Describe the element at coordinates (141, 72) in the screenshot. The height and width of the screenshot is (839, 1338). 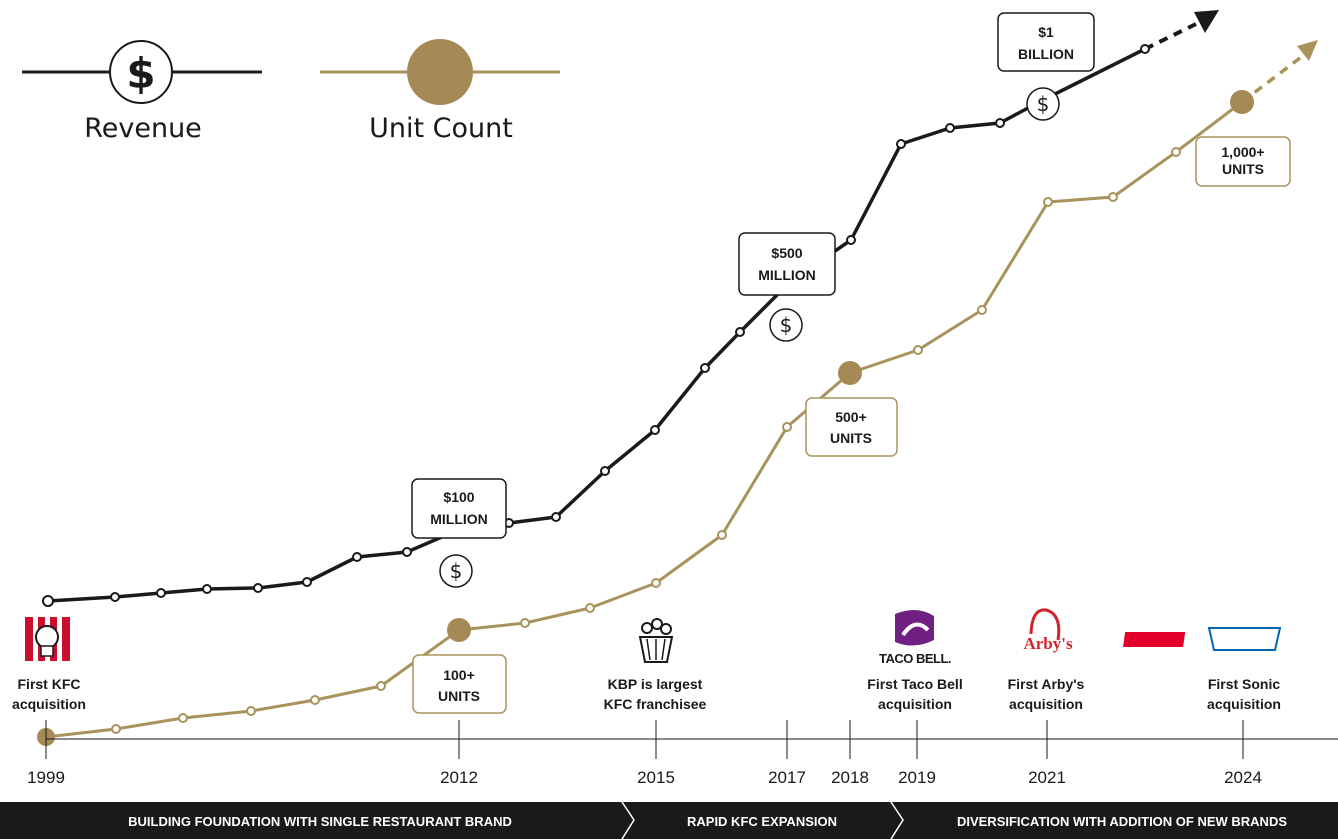
I see `dollar-icon` at that location.